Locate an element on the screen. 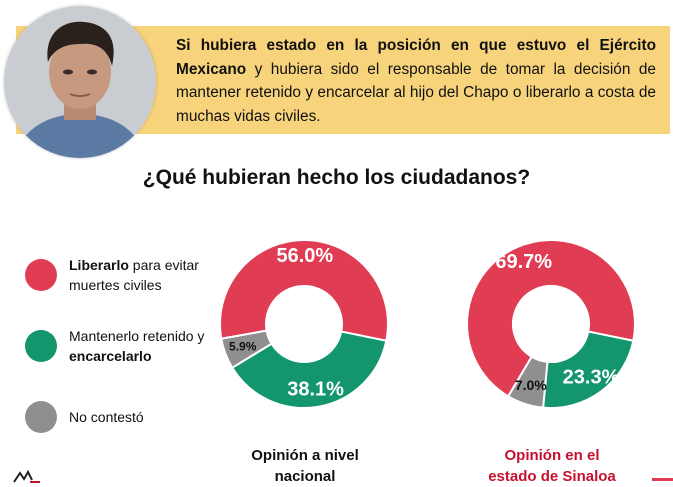 The image size is (673, 487). page-title: ¿Qué hubieran hecho los ciudadanos? is located at coordinates (336, 177).